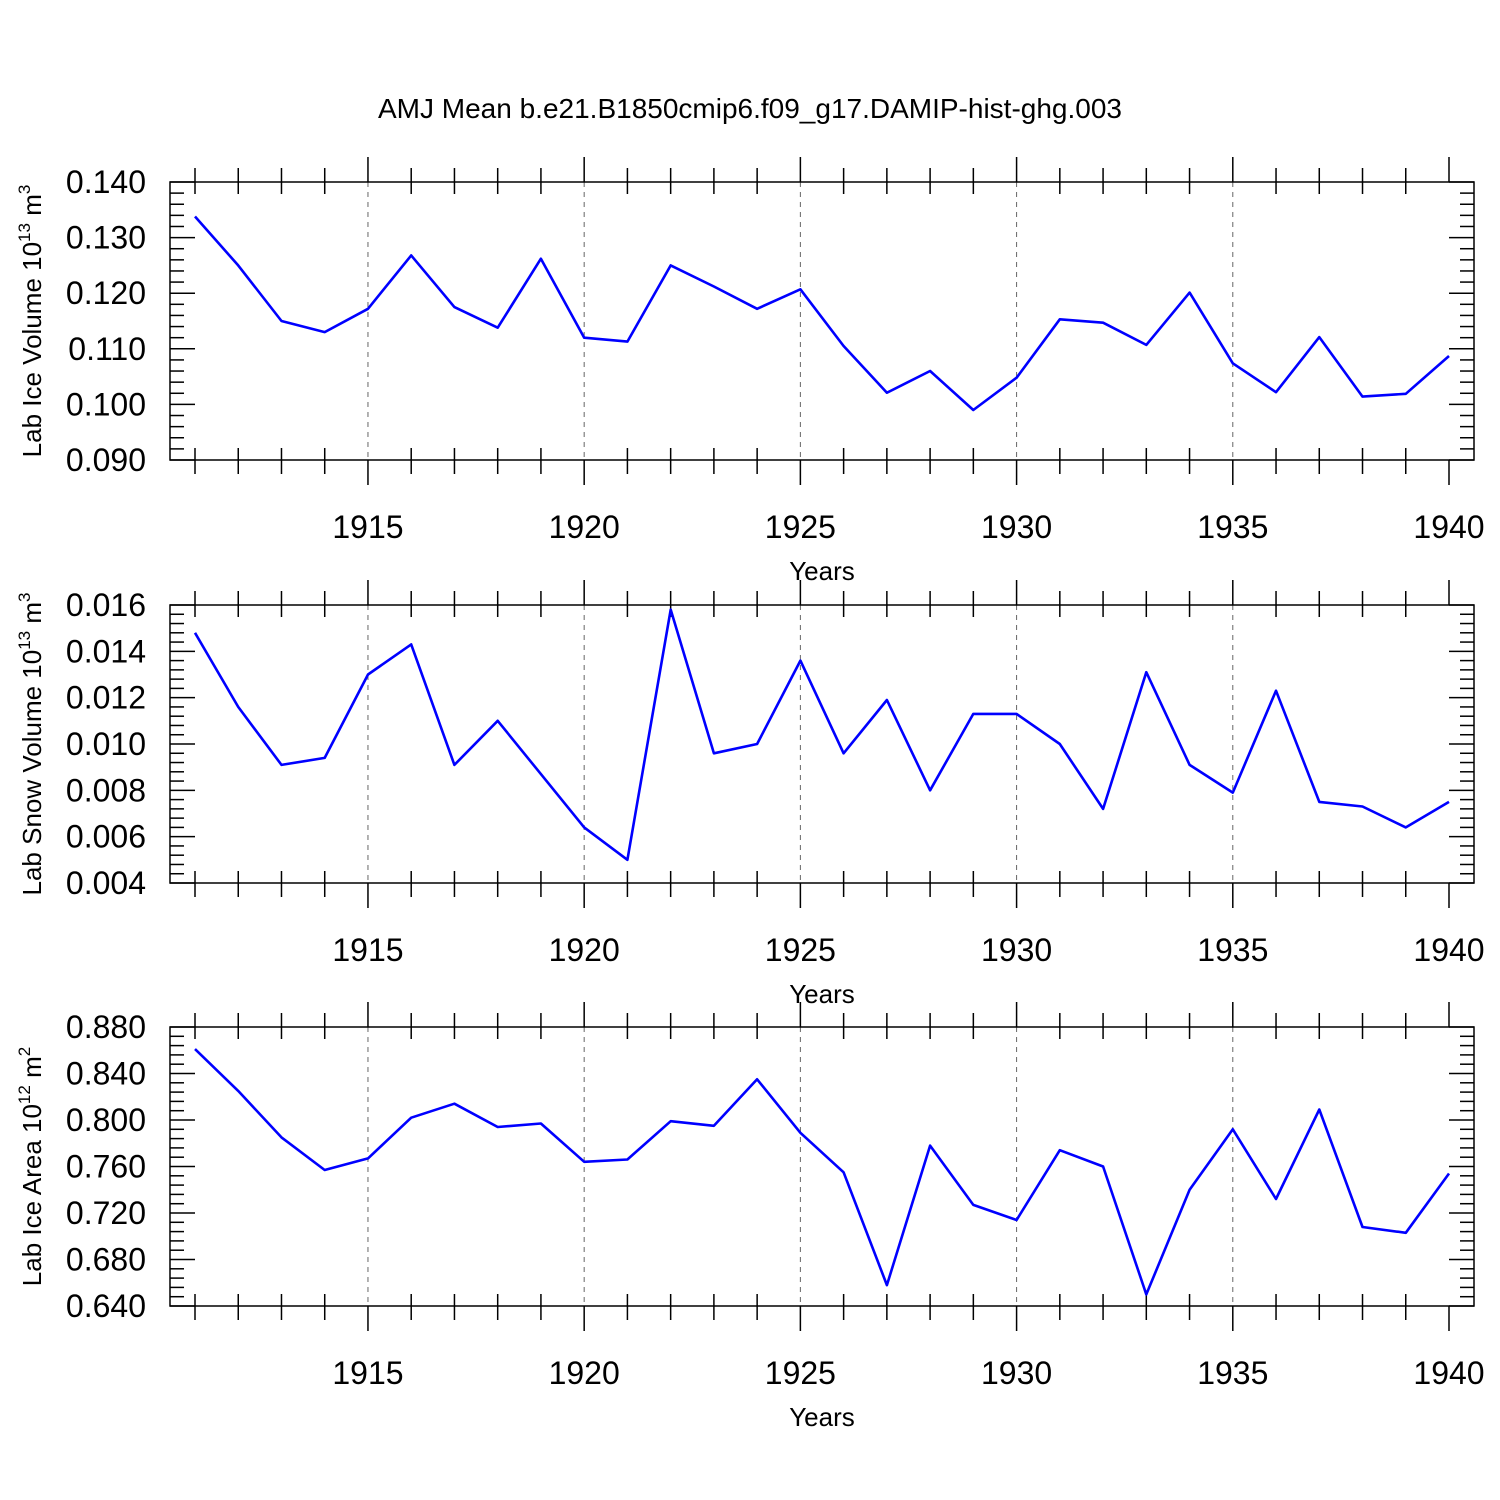  I want to click on y-tick-label: 0.800, so click(106, 1120).